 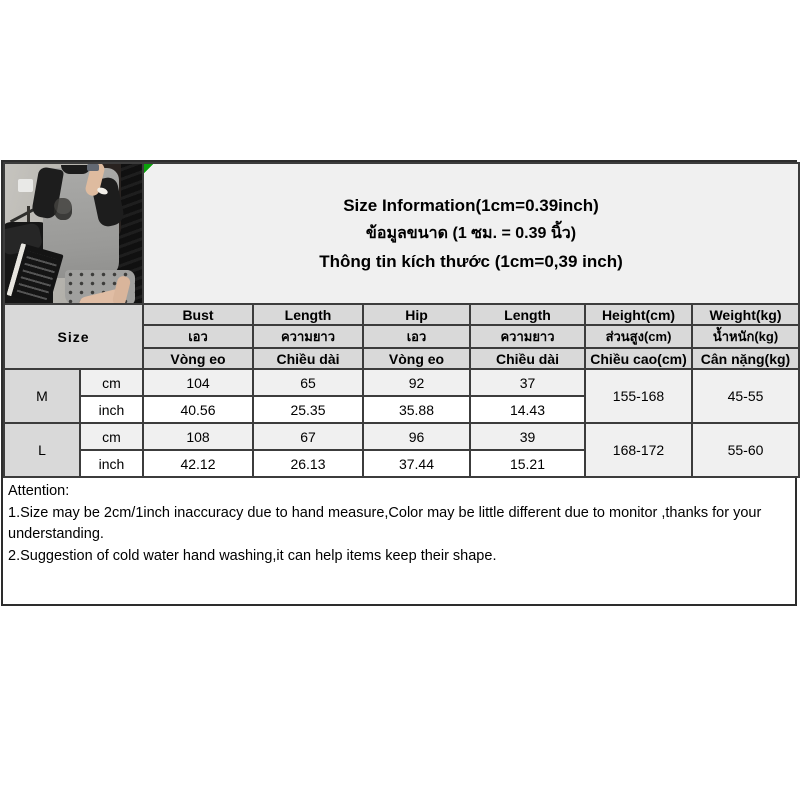 What do you see at coordinates (745, 358) in the screenshot?
I see `col-header-vi: Cân nặng(kg)` at bounding box center [745, 358].